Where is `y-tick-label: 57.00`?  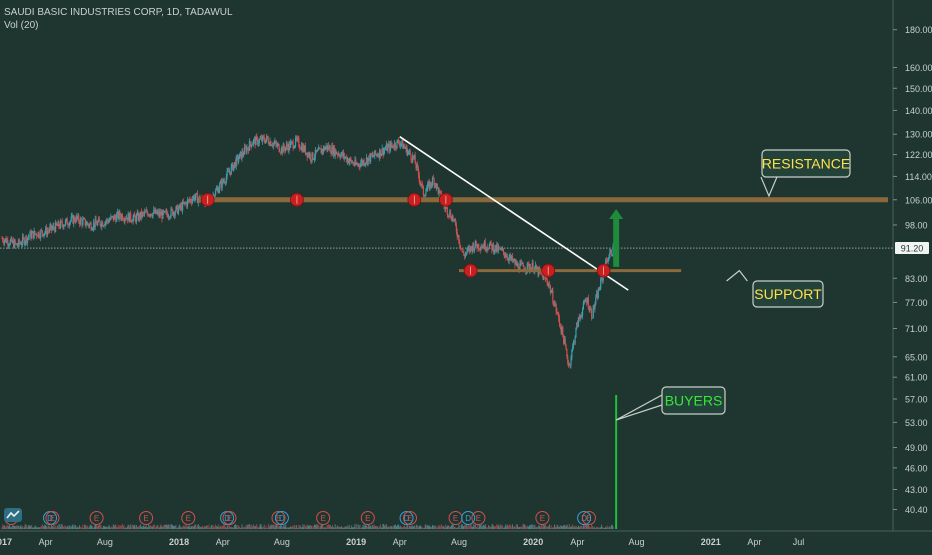 y-tick-label: 57.00 is located at coordinates (916, 399).